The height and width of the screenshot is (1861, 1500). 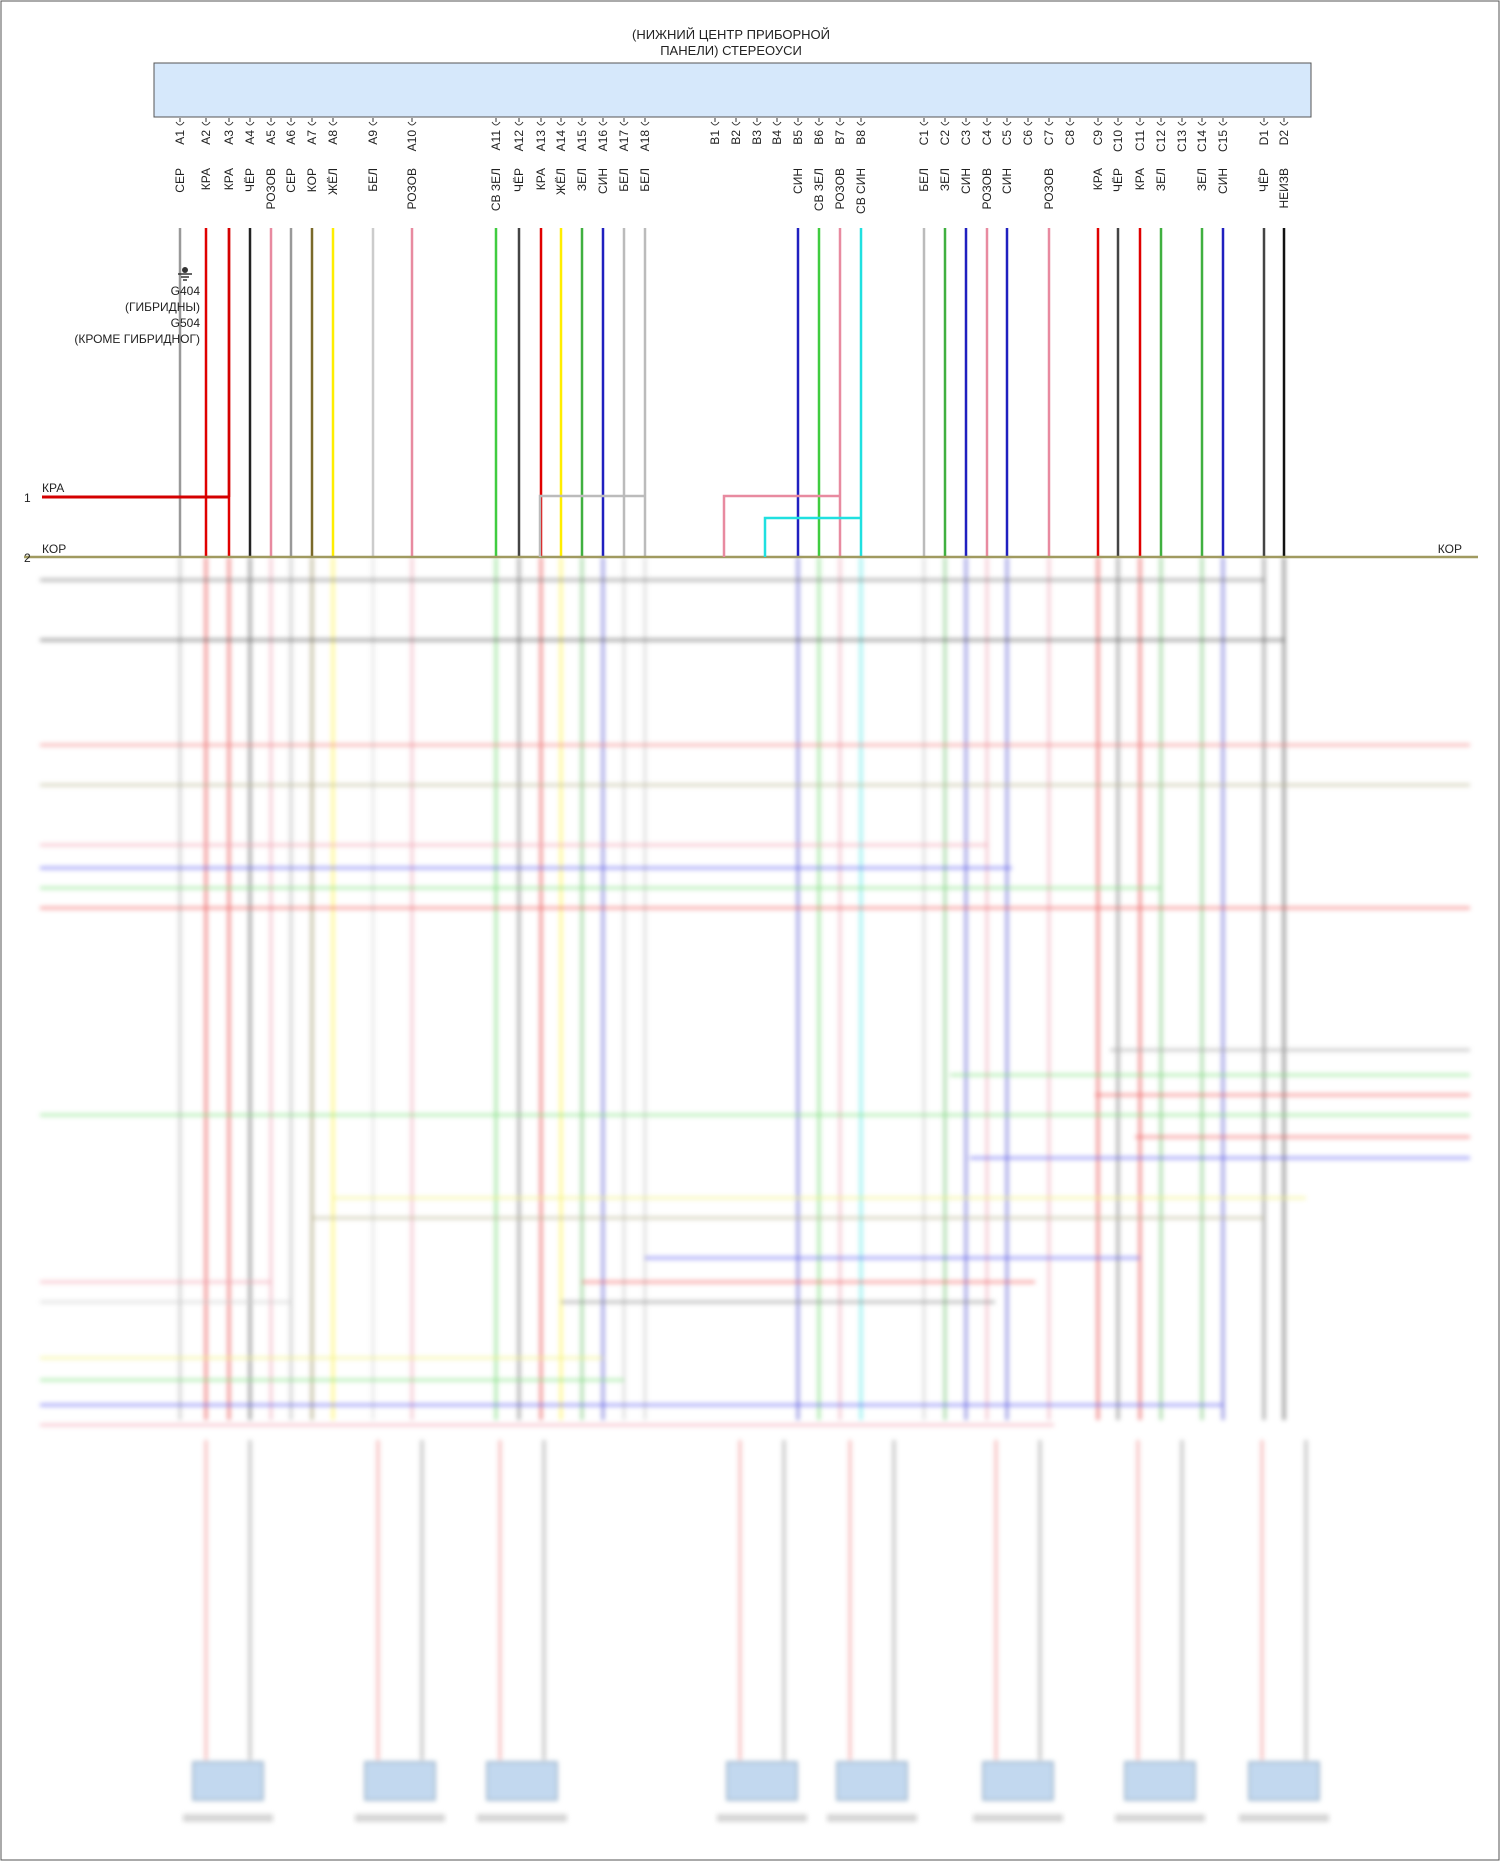 What do you see at coordinates (798, 137) in the screenshot?
I see `pin-label: B5` at bounding box center [798, 137].